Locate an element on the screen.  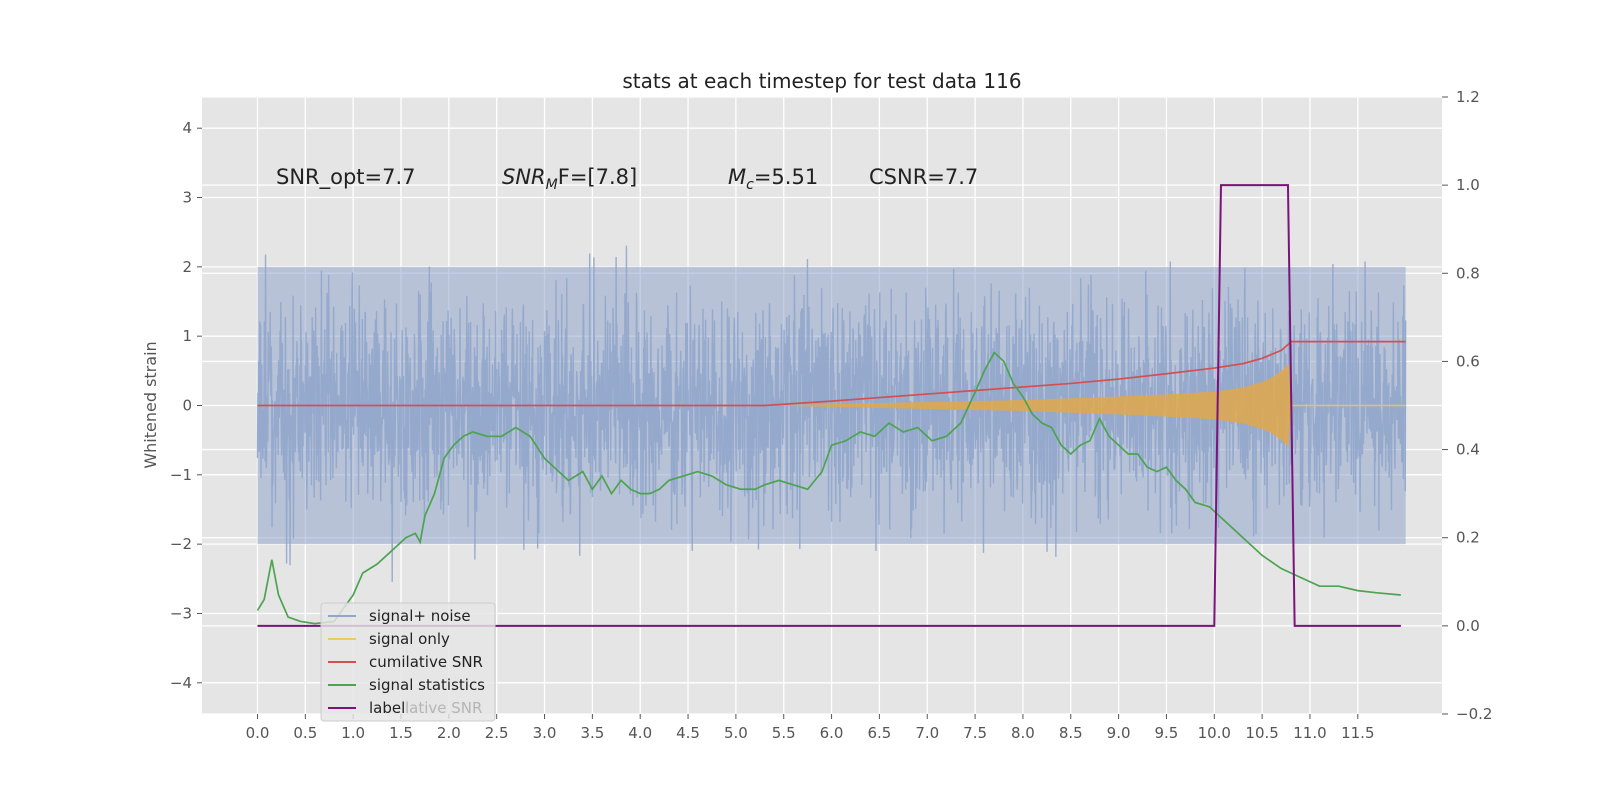
y2-tick-label: 0.4 is located at coordinates (1468, 450).